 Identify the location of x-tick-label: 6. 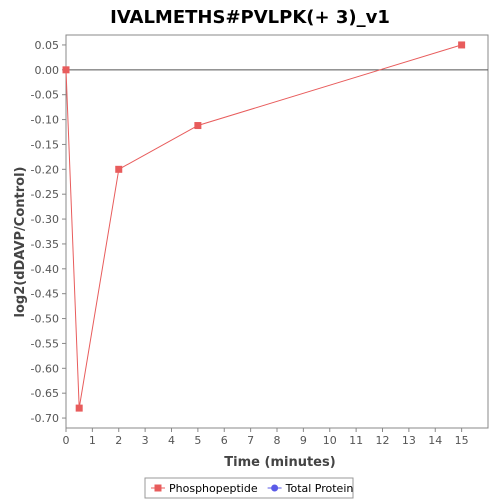
(224, 440).